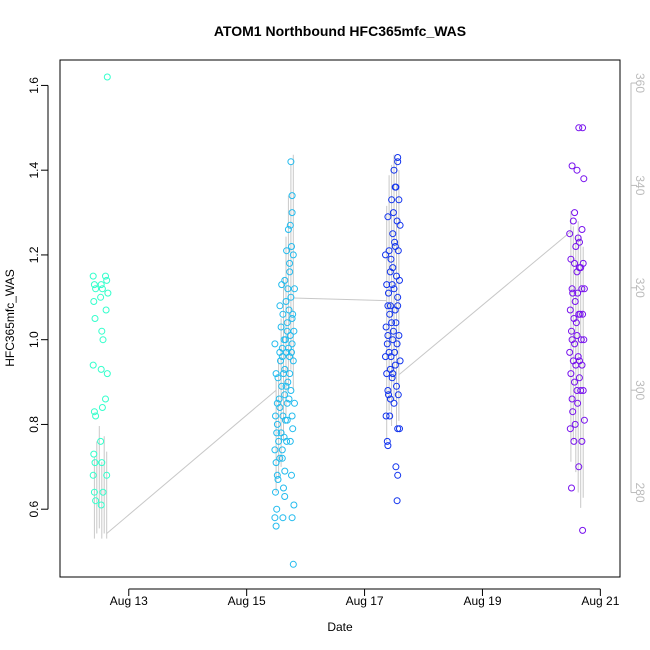 The height and width of the screenshot is (650, 650). I want to click on x-axis: Aug 13 Aug 15 Aug 17 Aug 19 Aug 21, so click(365, 598).